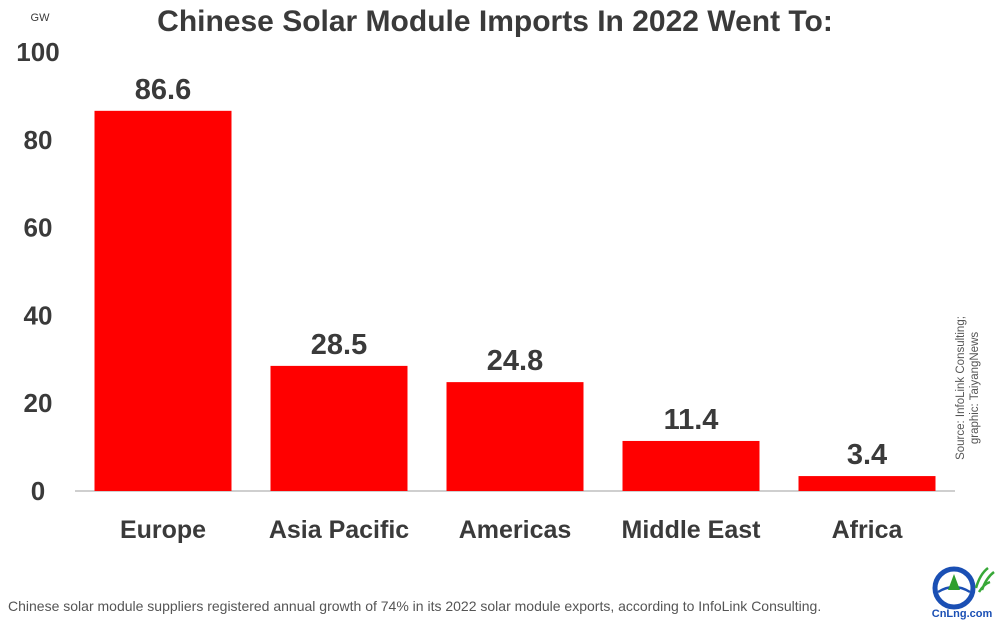  Describe the element at coordinates (38, 315) in the screenshot. I see `y-tick-label: 40` at that location.